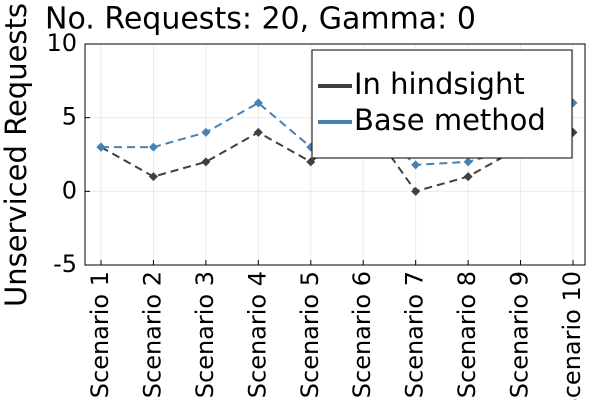  What do you see at coordinates (362, 334) in the screenshot?
I see `x-tick-label: Scenario 6` at bounding box center [362, 334].